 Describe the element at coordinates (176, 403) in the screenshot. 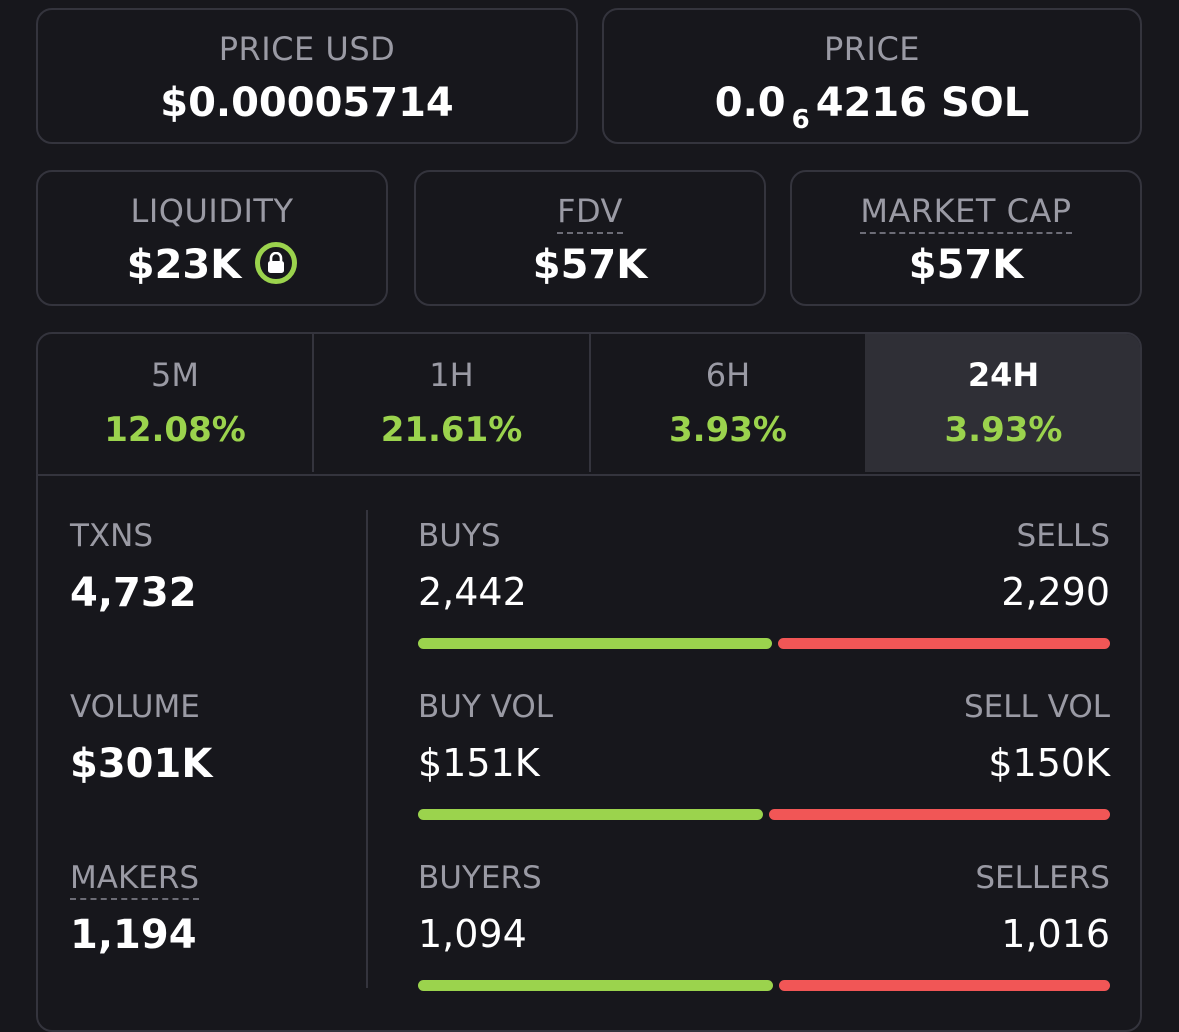

I see `tab-5m: 5M 12.08%` at that location.